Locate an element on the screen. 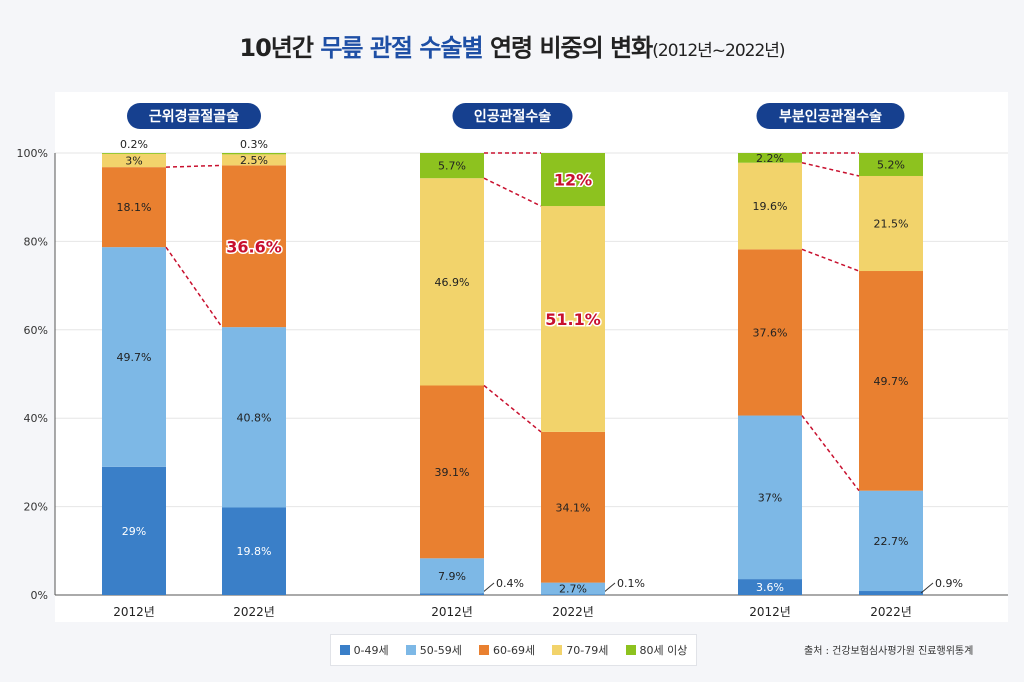  data-label: 12% is located at coordinates (573, 180).